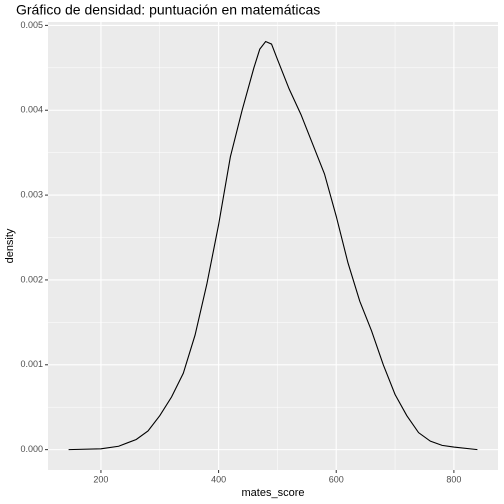 The height and width of the screenshot is (504, 504). What do you see at coordinates (31, 449) in the screenshot?
I see `y-tick-label: 0.000` at bounding box center [31, 449].